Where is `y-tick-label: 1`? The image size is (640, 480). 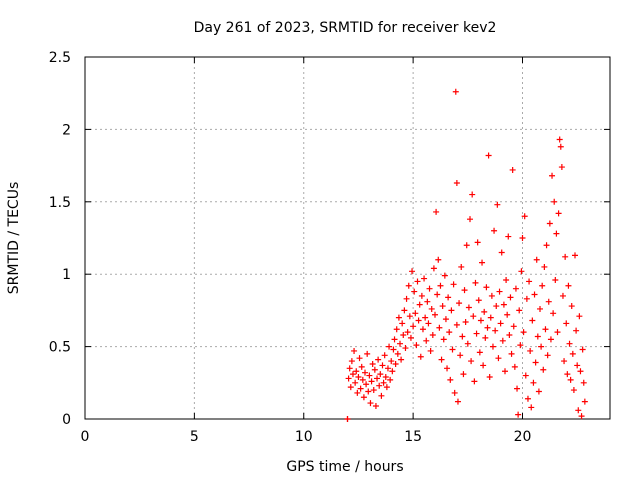 y-tick-label: 1 is located at coordinates (66, 275).